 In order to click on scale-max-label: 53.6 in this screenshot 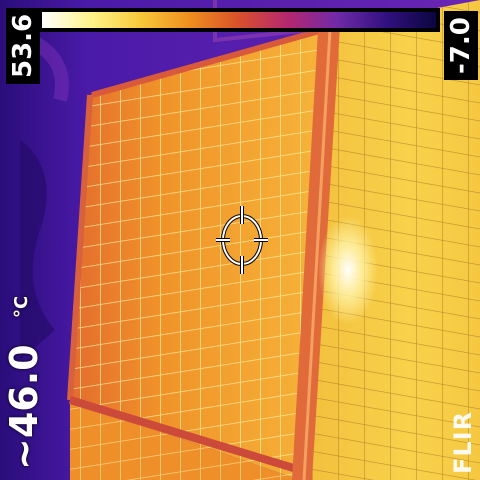, I will do `click(23, 45)`.